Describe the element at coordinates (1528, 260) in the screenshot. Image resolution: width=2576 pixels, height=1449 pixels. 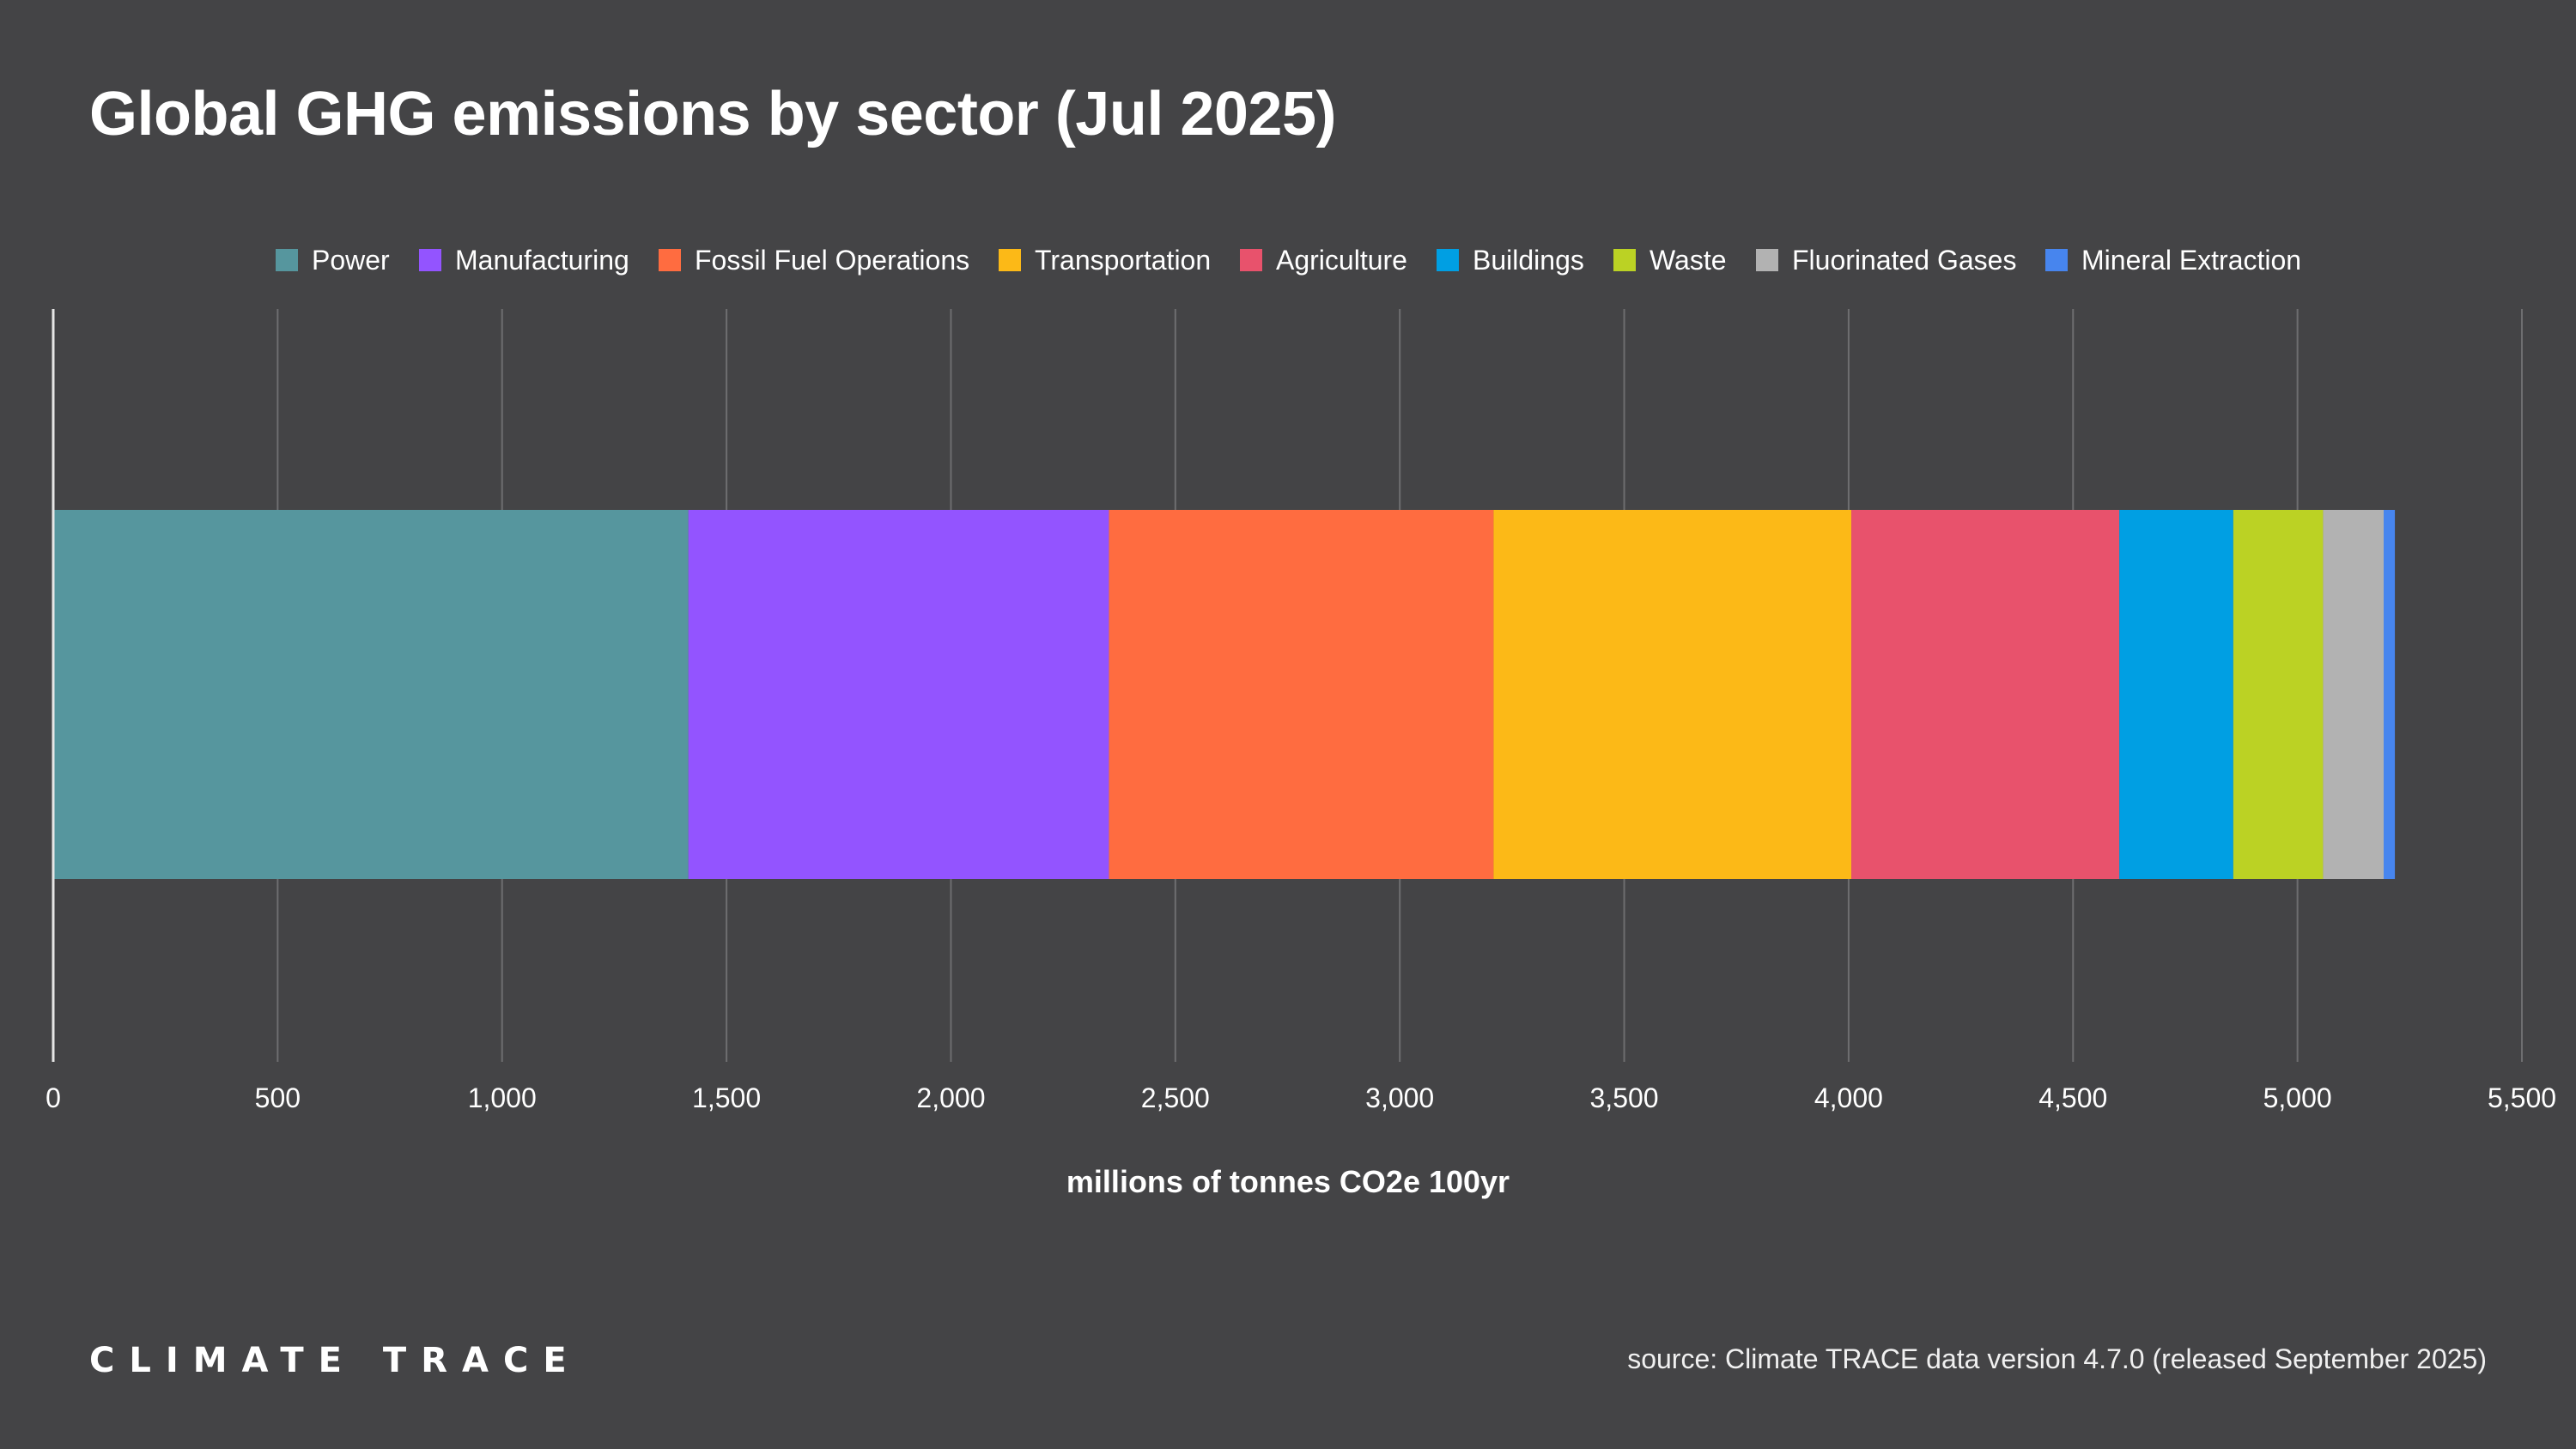
I see `legend-label: Buildings` at that location.